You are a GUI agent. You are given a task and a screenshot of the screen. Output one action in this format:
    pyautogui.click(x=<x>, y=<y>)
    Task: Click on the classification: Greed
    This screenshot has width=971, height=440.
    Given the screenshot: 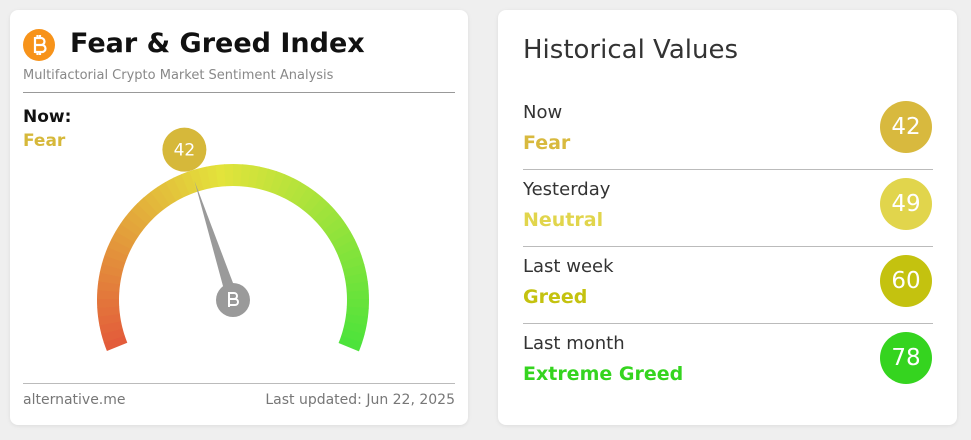 What is the action you would take?
    pyautogui.click(x=555, y=297)
    